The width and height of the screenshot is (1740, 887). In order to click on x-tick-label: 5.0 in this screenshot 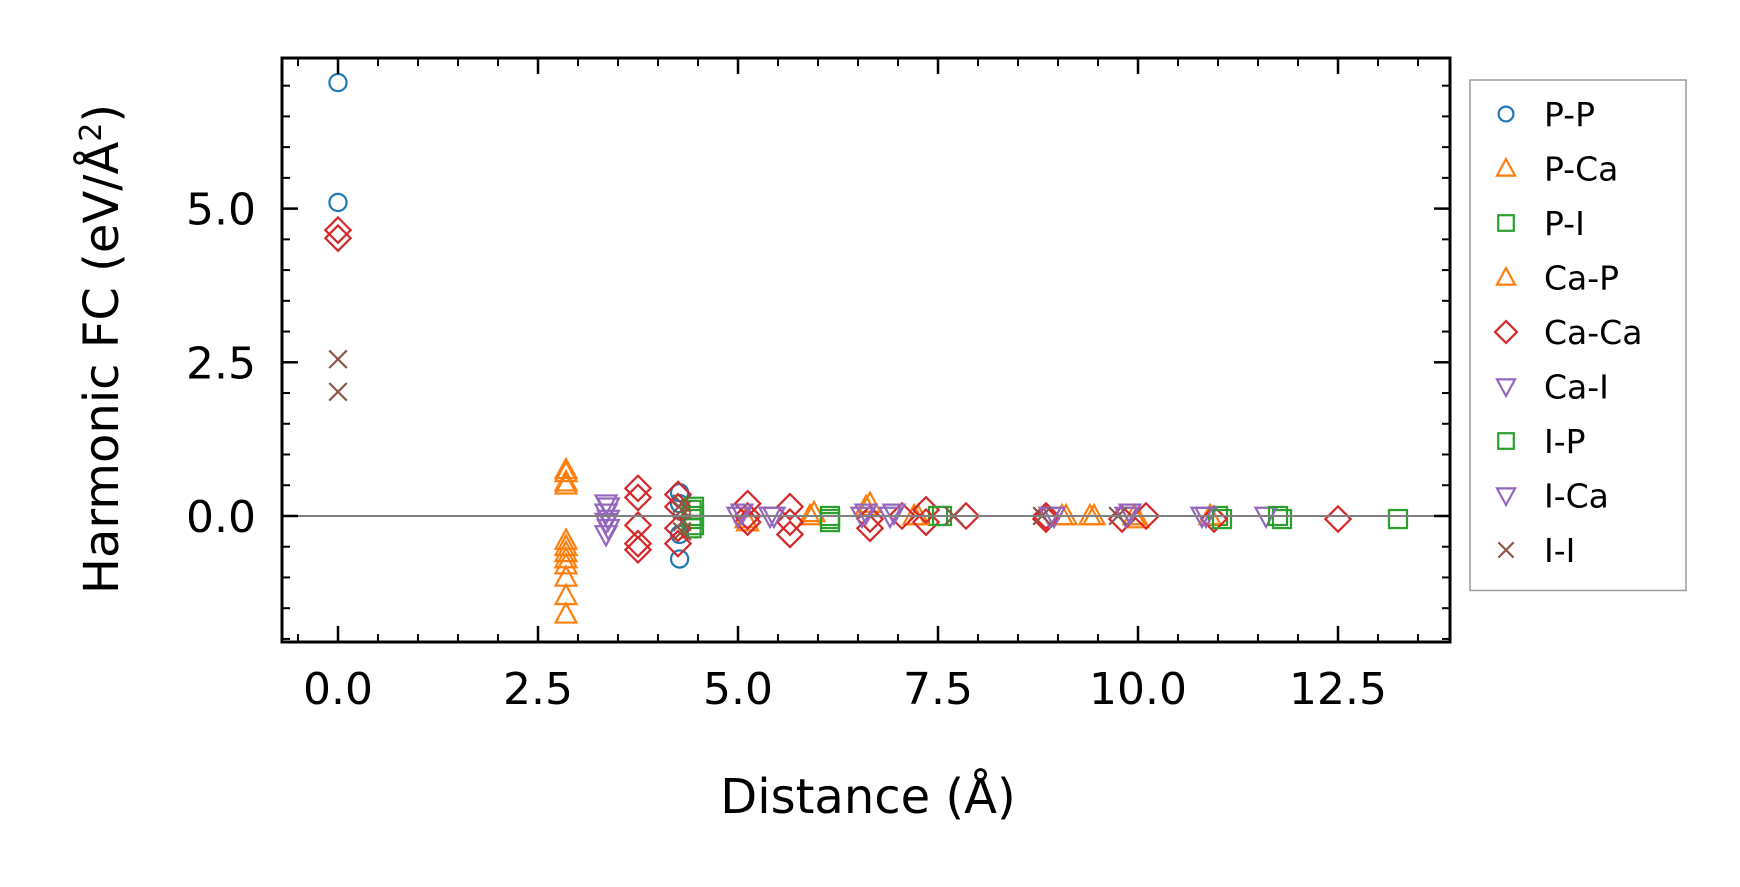, I will do `click(738, 689)`.